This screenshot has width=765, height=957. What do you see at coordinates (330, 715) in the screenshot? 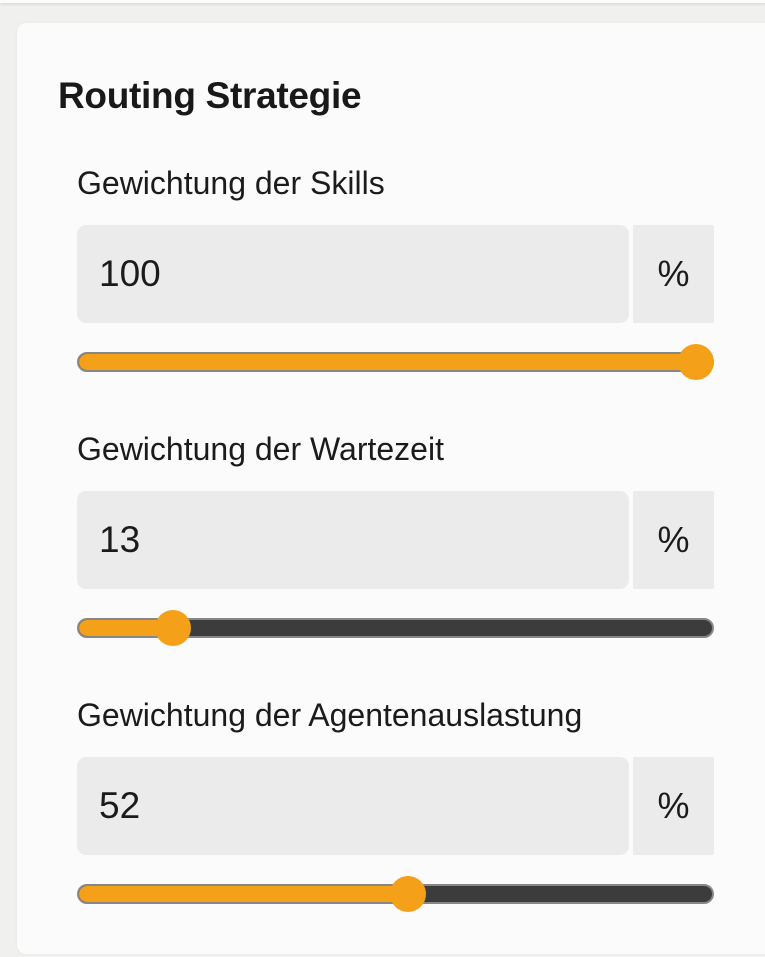
I see `agentenauslastung-weight-label: Gewichtung der Agentenauslastung` at bounding box center [330, 715].